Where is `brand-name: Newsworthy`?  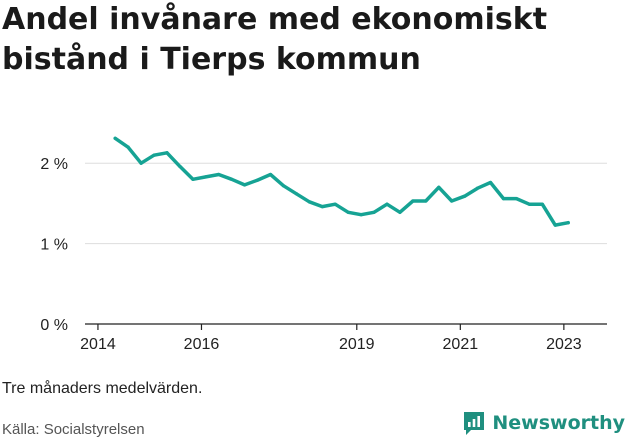 brand-name: Newsworthy is located at coordinates (558, 423).